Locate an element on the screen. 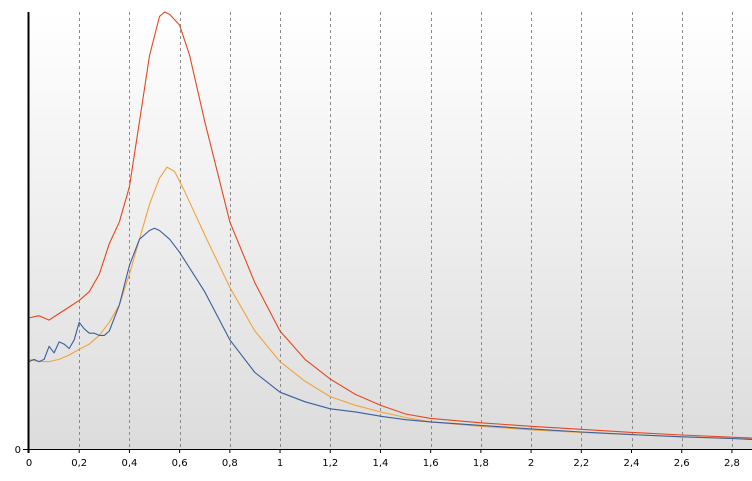 Image resolution: width=752 pixels, height=481 pixels. x-tick-label-12: 2,4 is located at coordinates (632, 463).